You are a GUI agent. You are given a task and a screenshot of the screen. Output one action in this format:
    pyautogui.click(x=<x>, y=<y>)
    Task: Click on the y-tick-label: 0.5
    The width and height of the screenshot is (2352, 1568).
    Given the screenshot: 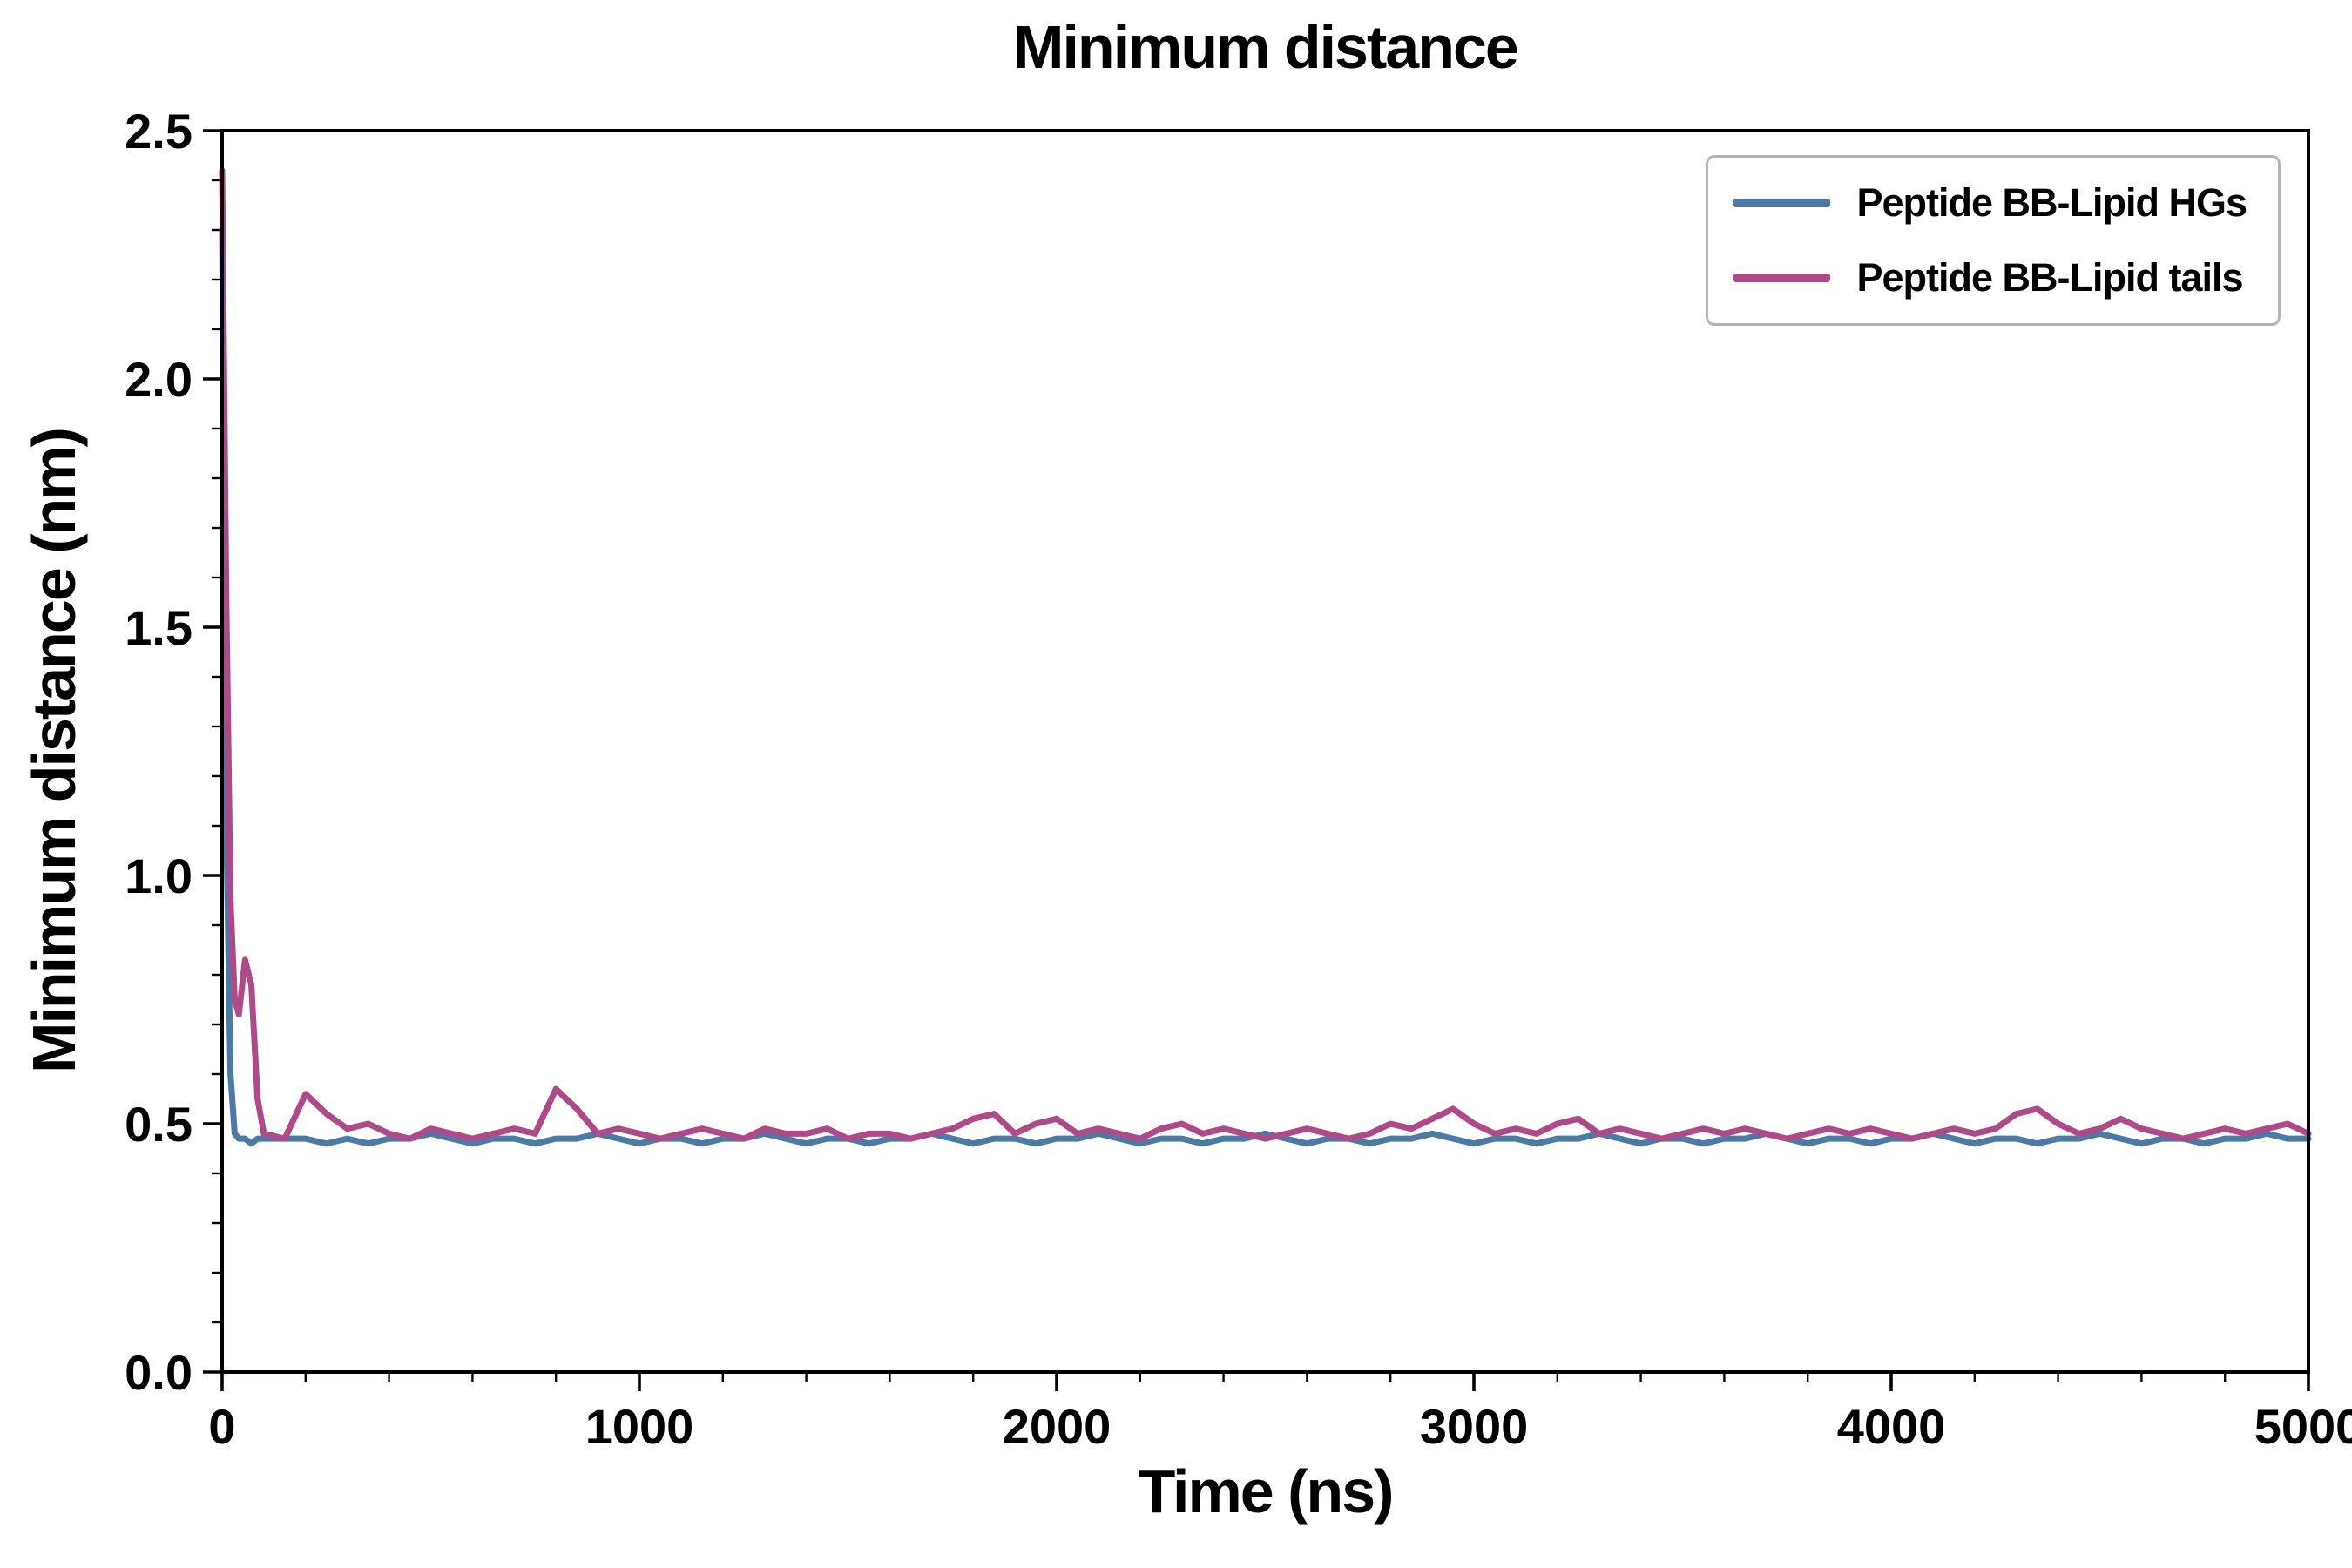 What is the action you would take?
    pyautogui.click(x=159, y=1124)
    